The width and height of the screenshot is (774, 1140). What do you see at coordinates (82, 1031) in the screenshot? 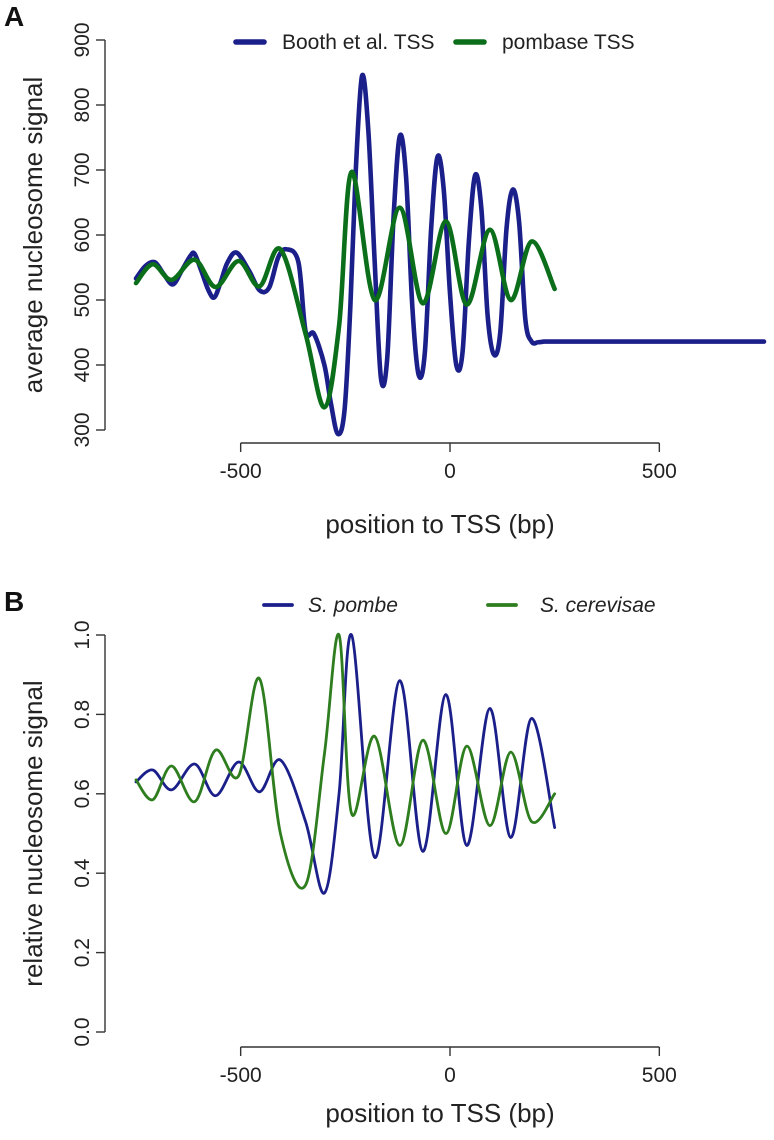
I see `y-tick-label: 0.0` at bounding box center [82, 1031].